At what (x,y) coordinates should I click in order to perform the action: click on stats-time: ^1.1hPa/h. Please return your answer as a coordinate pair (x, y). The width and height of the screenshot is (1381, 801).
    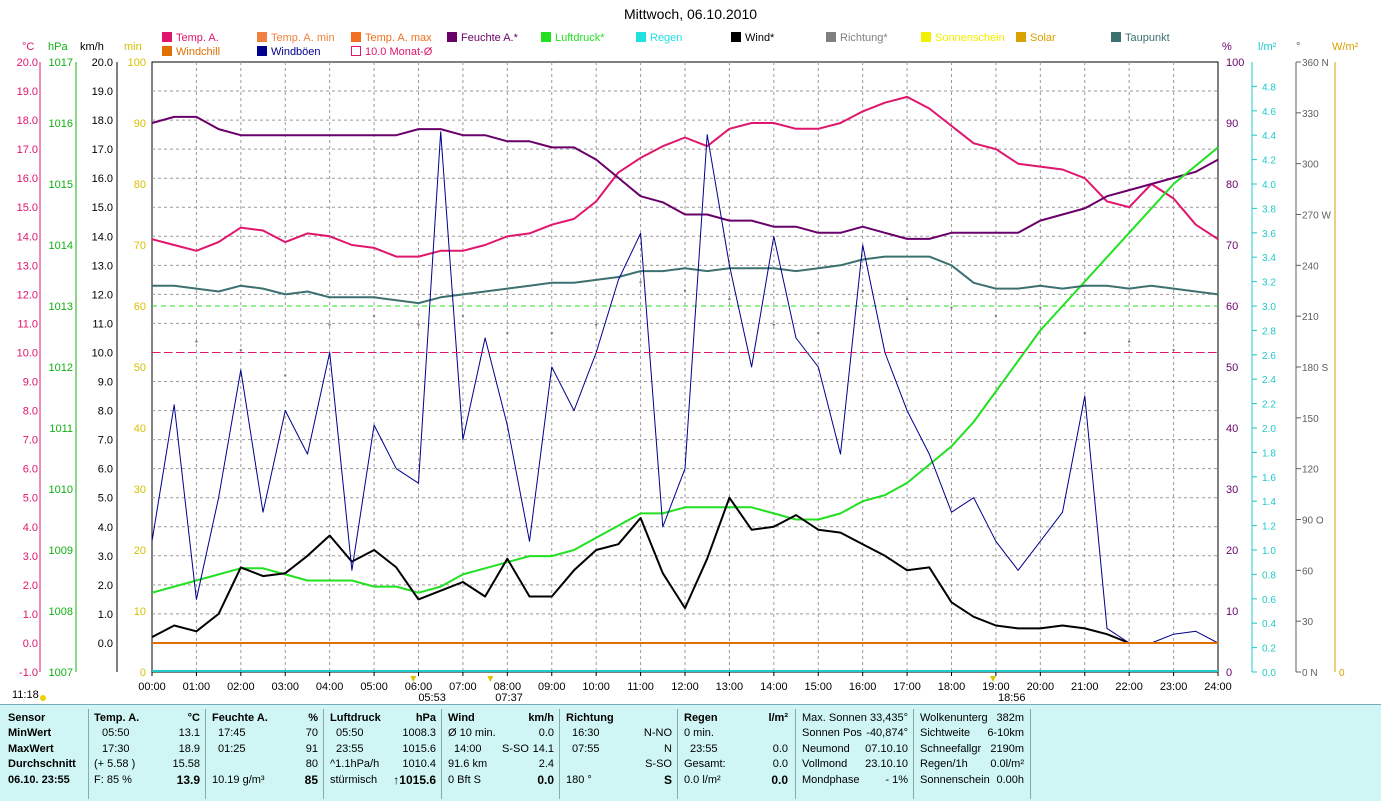
    Looking at the image, I should click on (355, 764).